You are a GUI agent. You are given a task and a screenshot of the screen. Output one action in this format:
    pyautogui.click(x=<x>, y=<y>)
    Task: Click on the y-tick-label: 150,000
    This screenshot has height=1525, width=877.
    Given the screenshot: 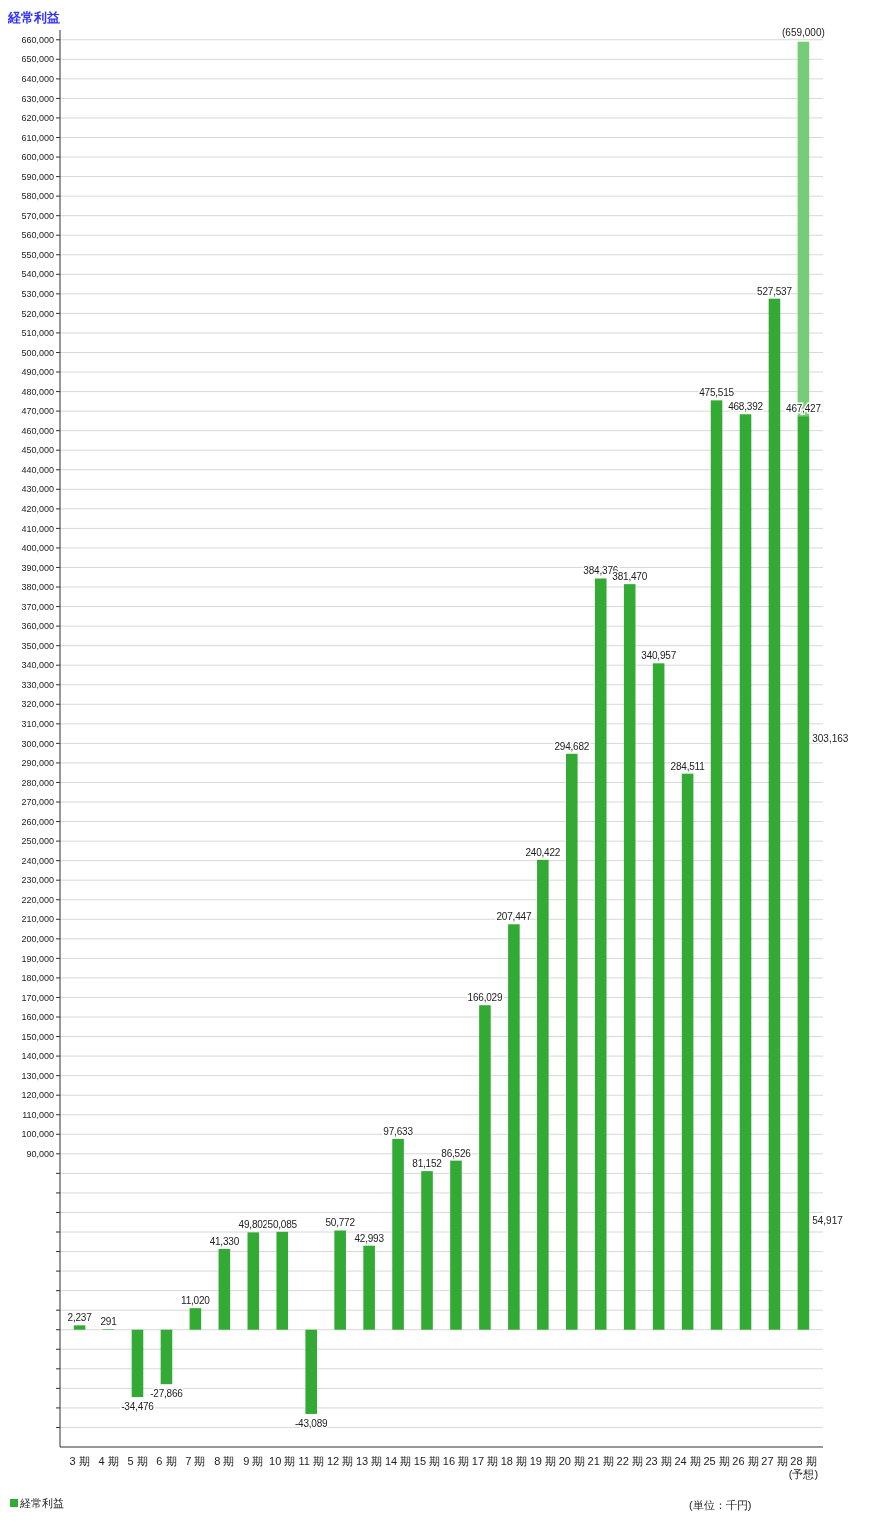 What is the action you would take?
    pyautogui.click(x=37, y=1036)
    